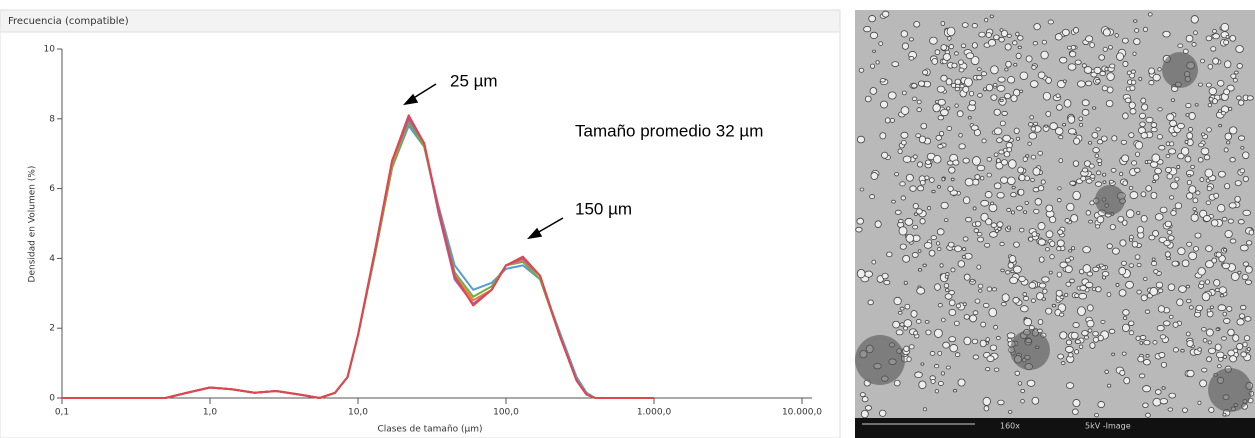  I want to click on annotation: Tamaño promedio 32 µm, so click(669, 130).